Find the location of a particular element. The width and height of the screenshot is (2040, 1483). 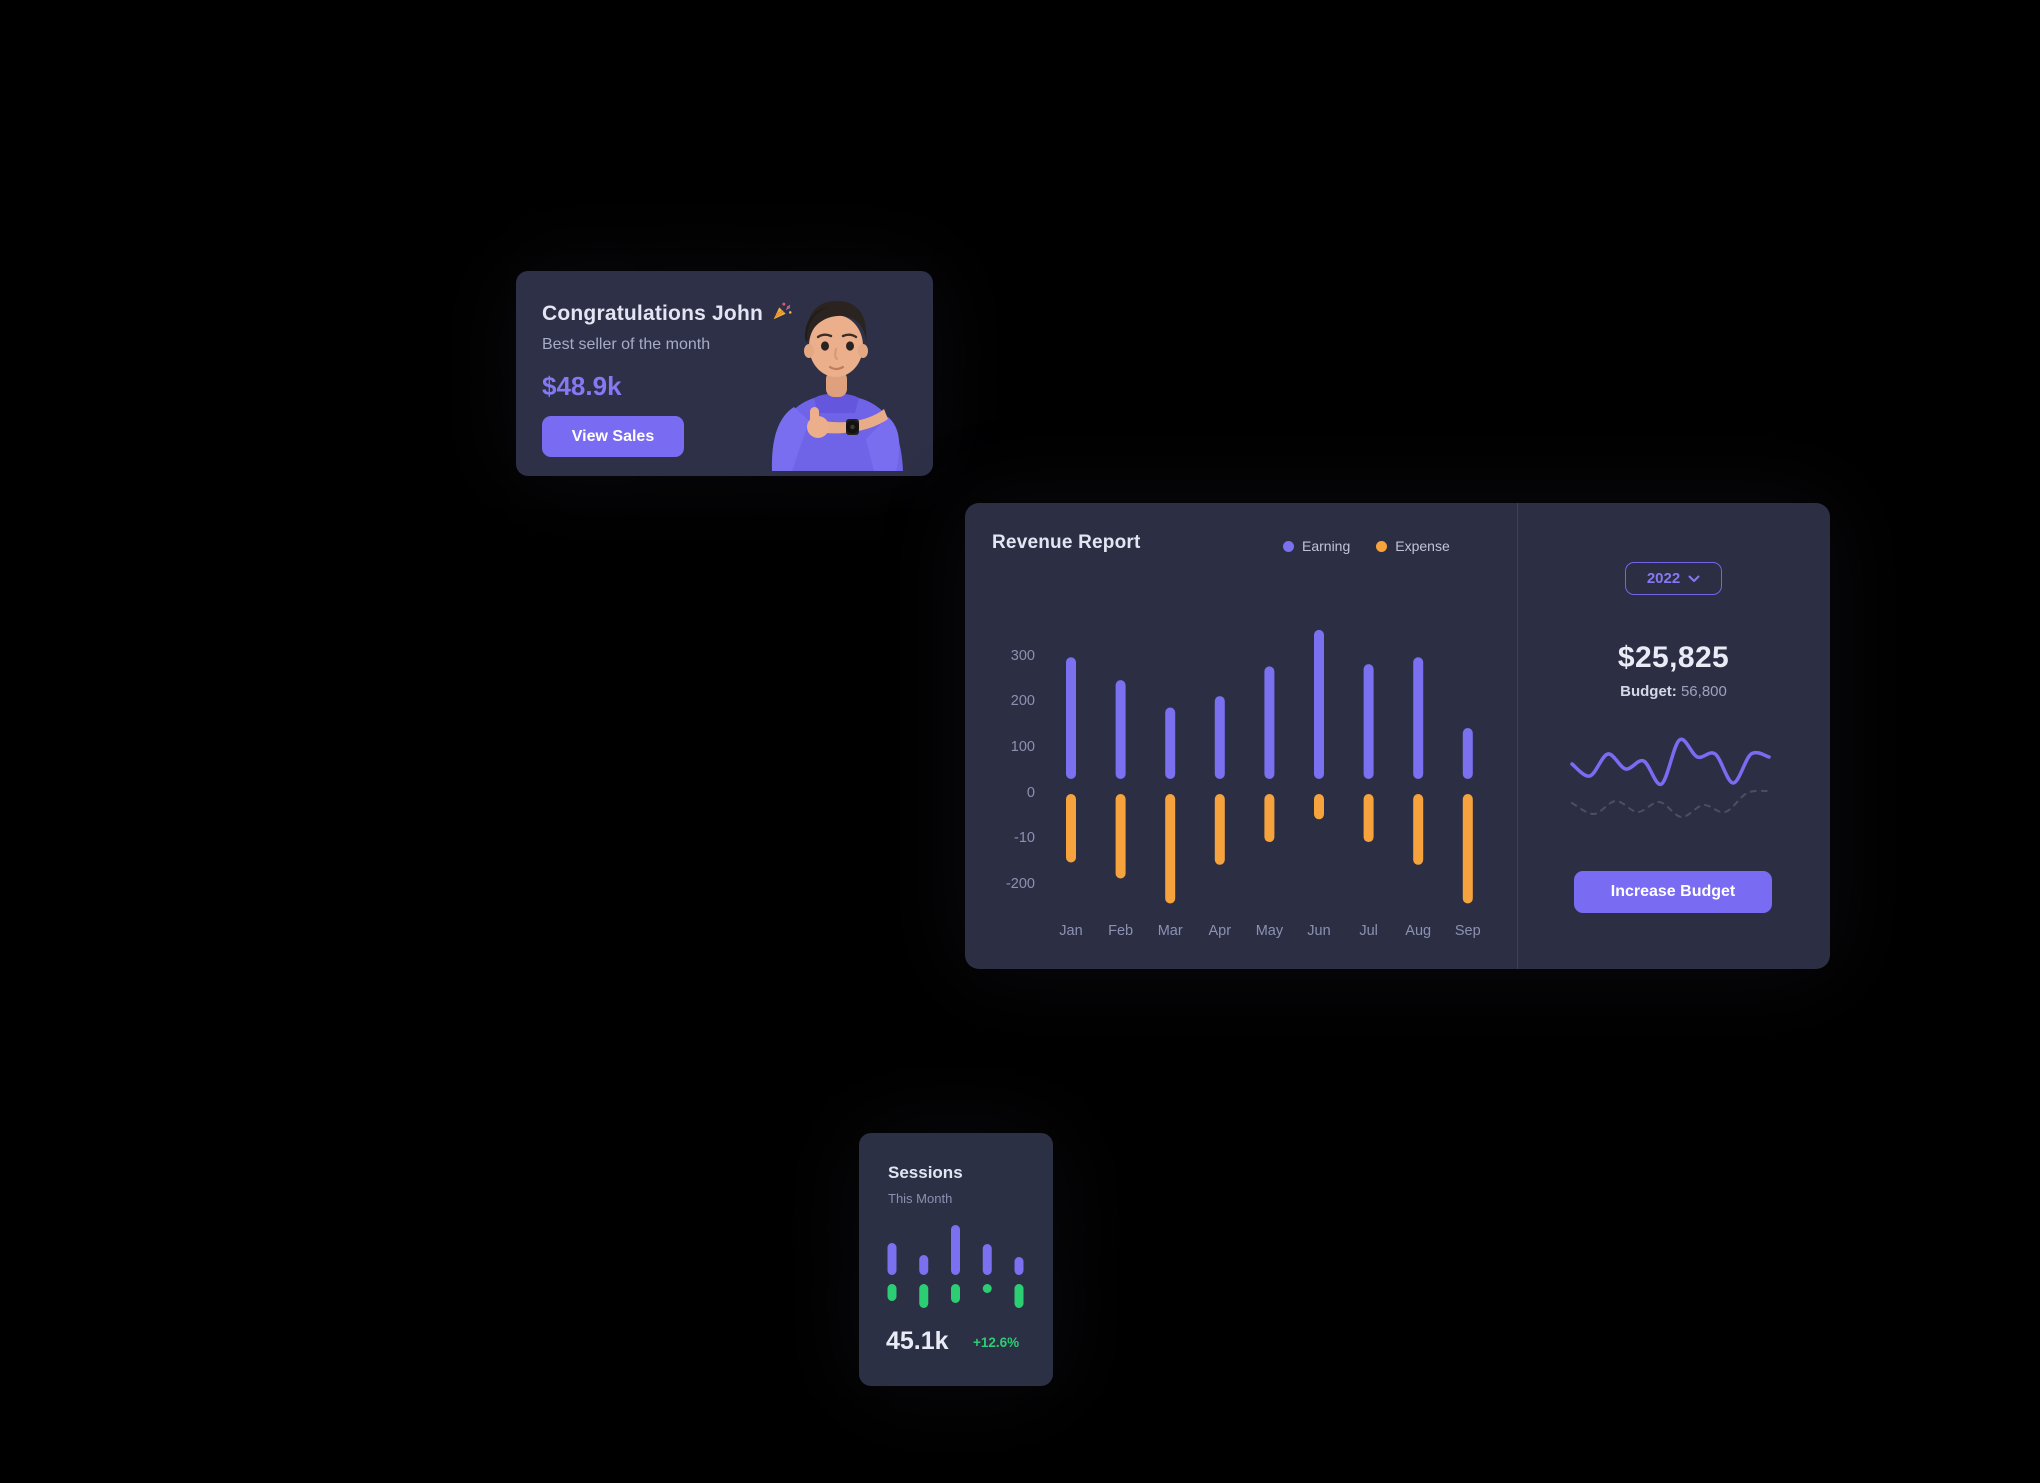

budget-line: Budget: 56,800 is located at coordinates (1673, 691).